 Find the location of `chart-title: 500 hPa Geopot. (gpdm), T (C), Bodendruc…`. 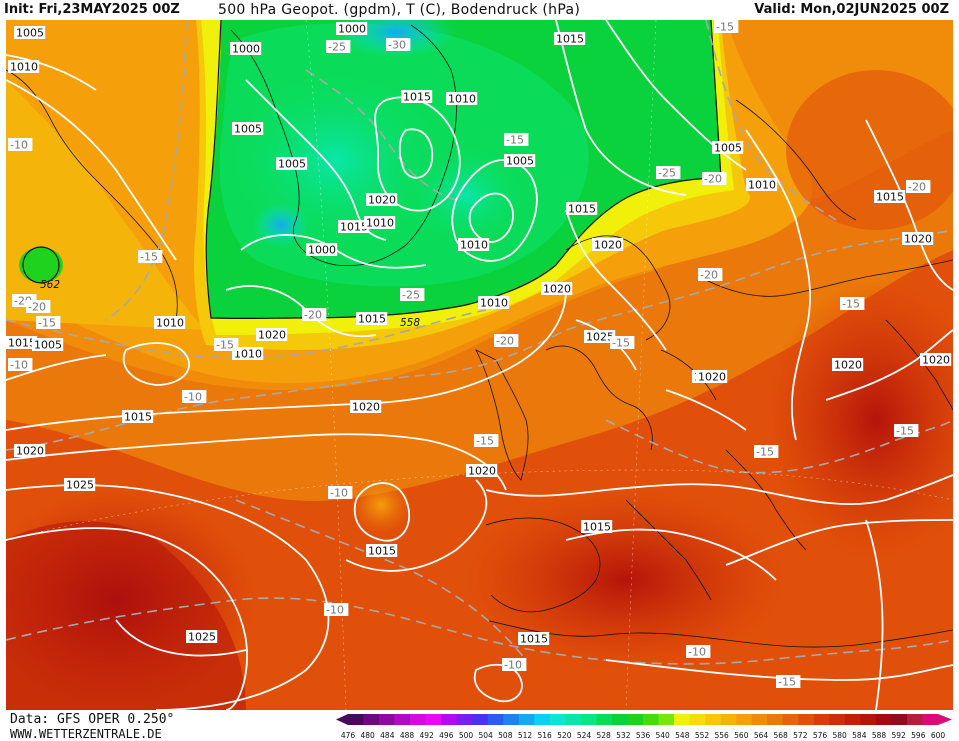

chart-title: 500 hPa Geopot. (gpdm), T (C), Bodendruc… is located at coordinates (399, 10).